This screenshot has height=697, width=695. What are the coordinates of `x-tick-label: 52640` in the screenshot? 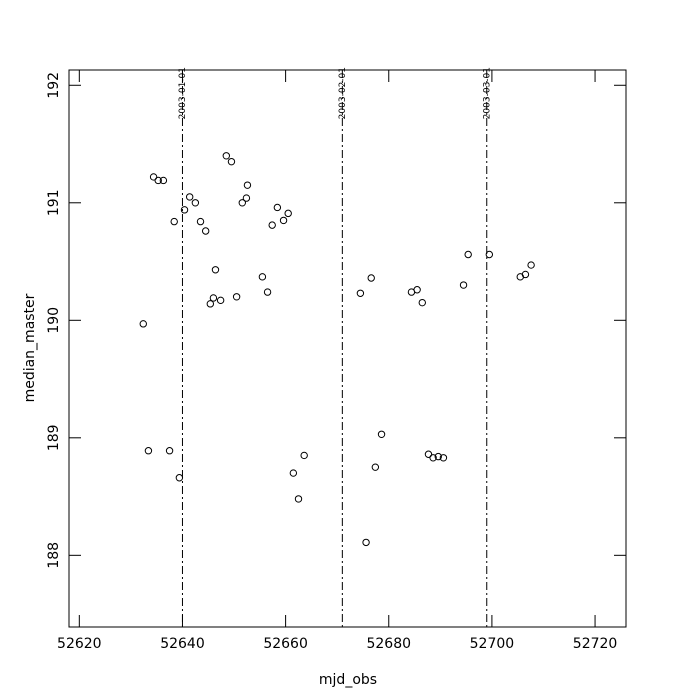 It's located at (182, 644).